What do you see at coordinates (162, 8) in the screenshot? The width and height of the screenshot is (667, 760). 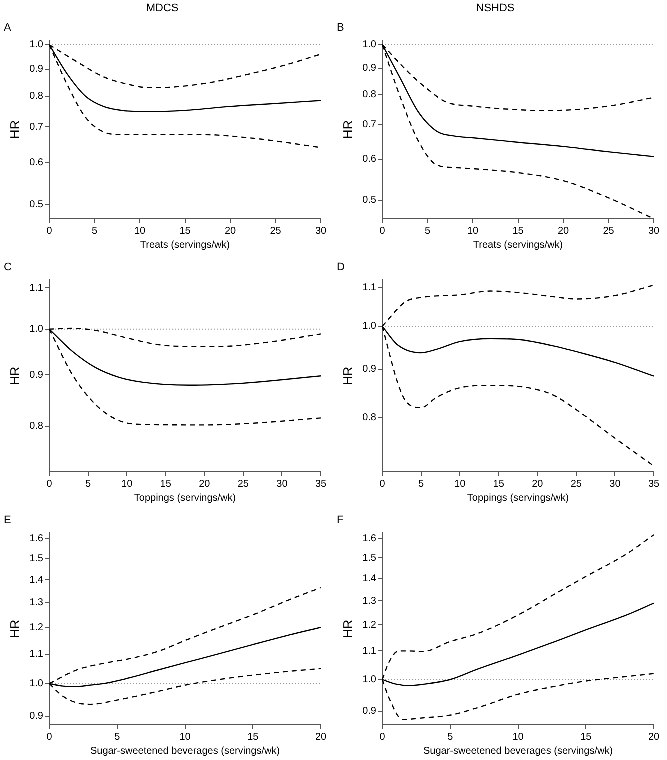 I see `chart-title: MDCS` at bounding box center [162, 8].